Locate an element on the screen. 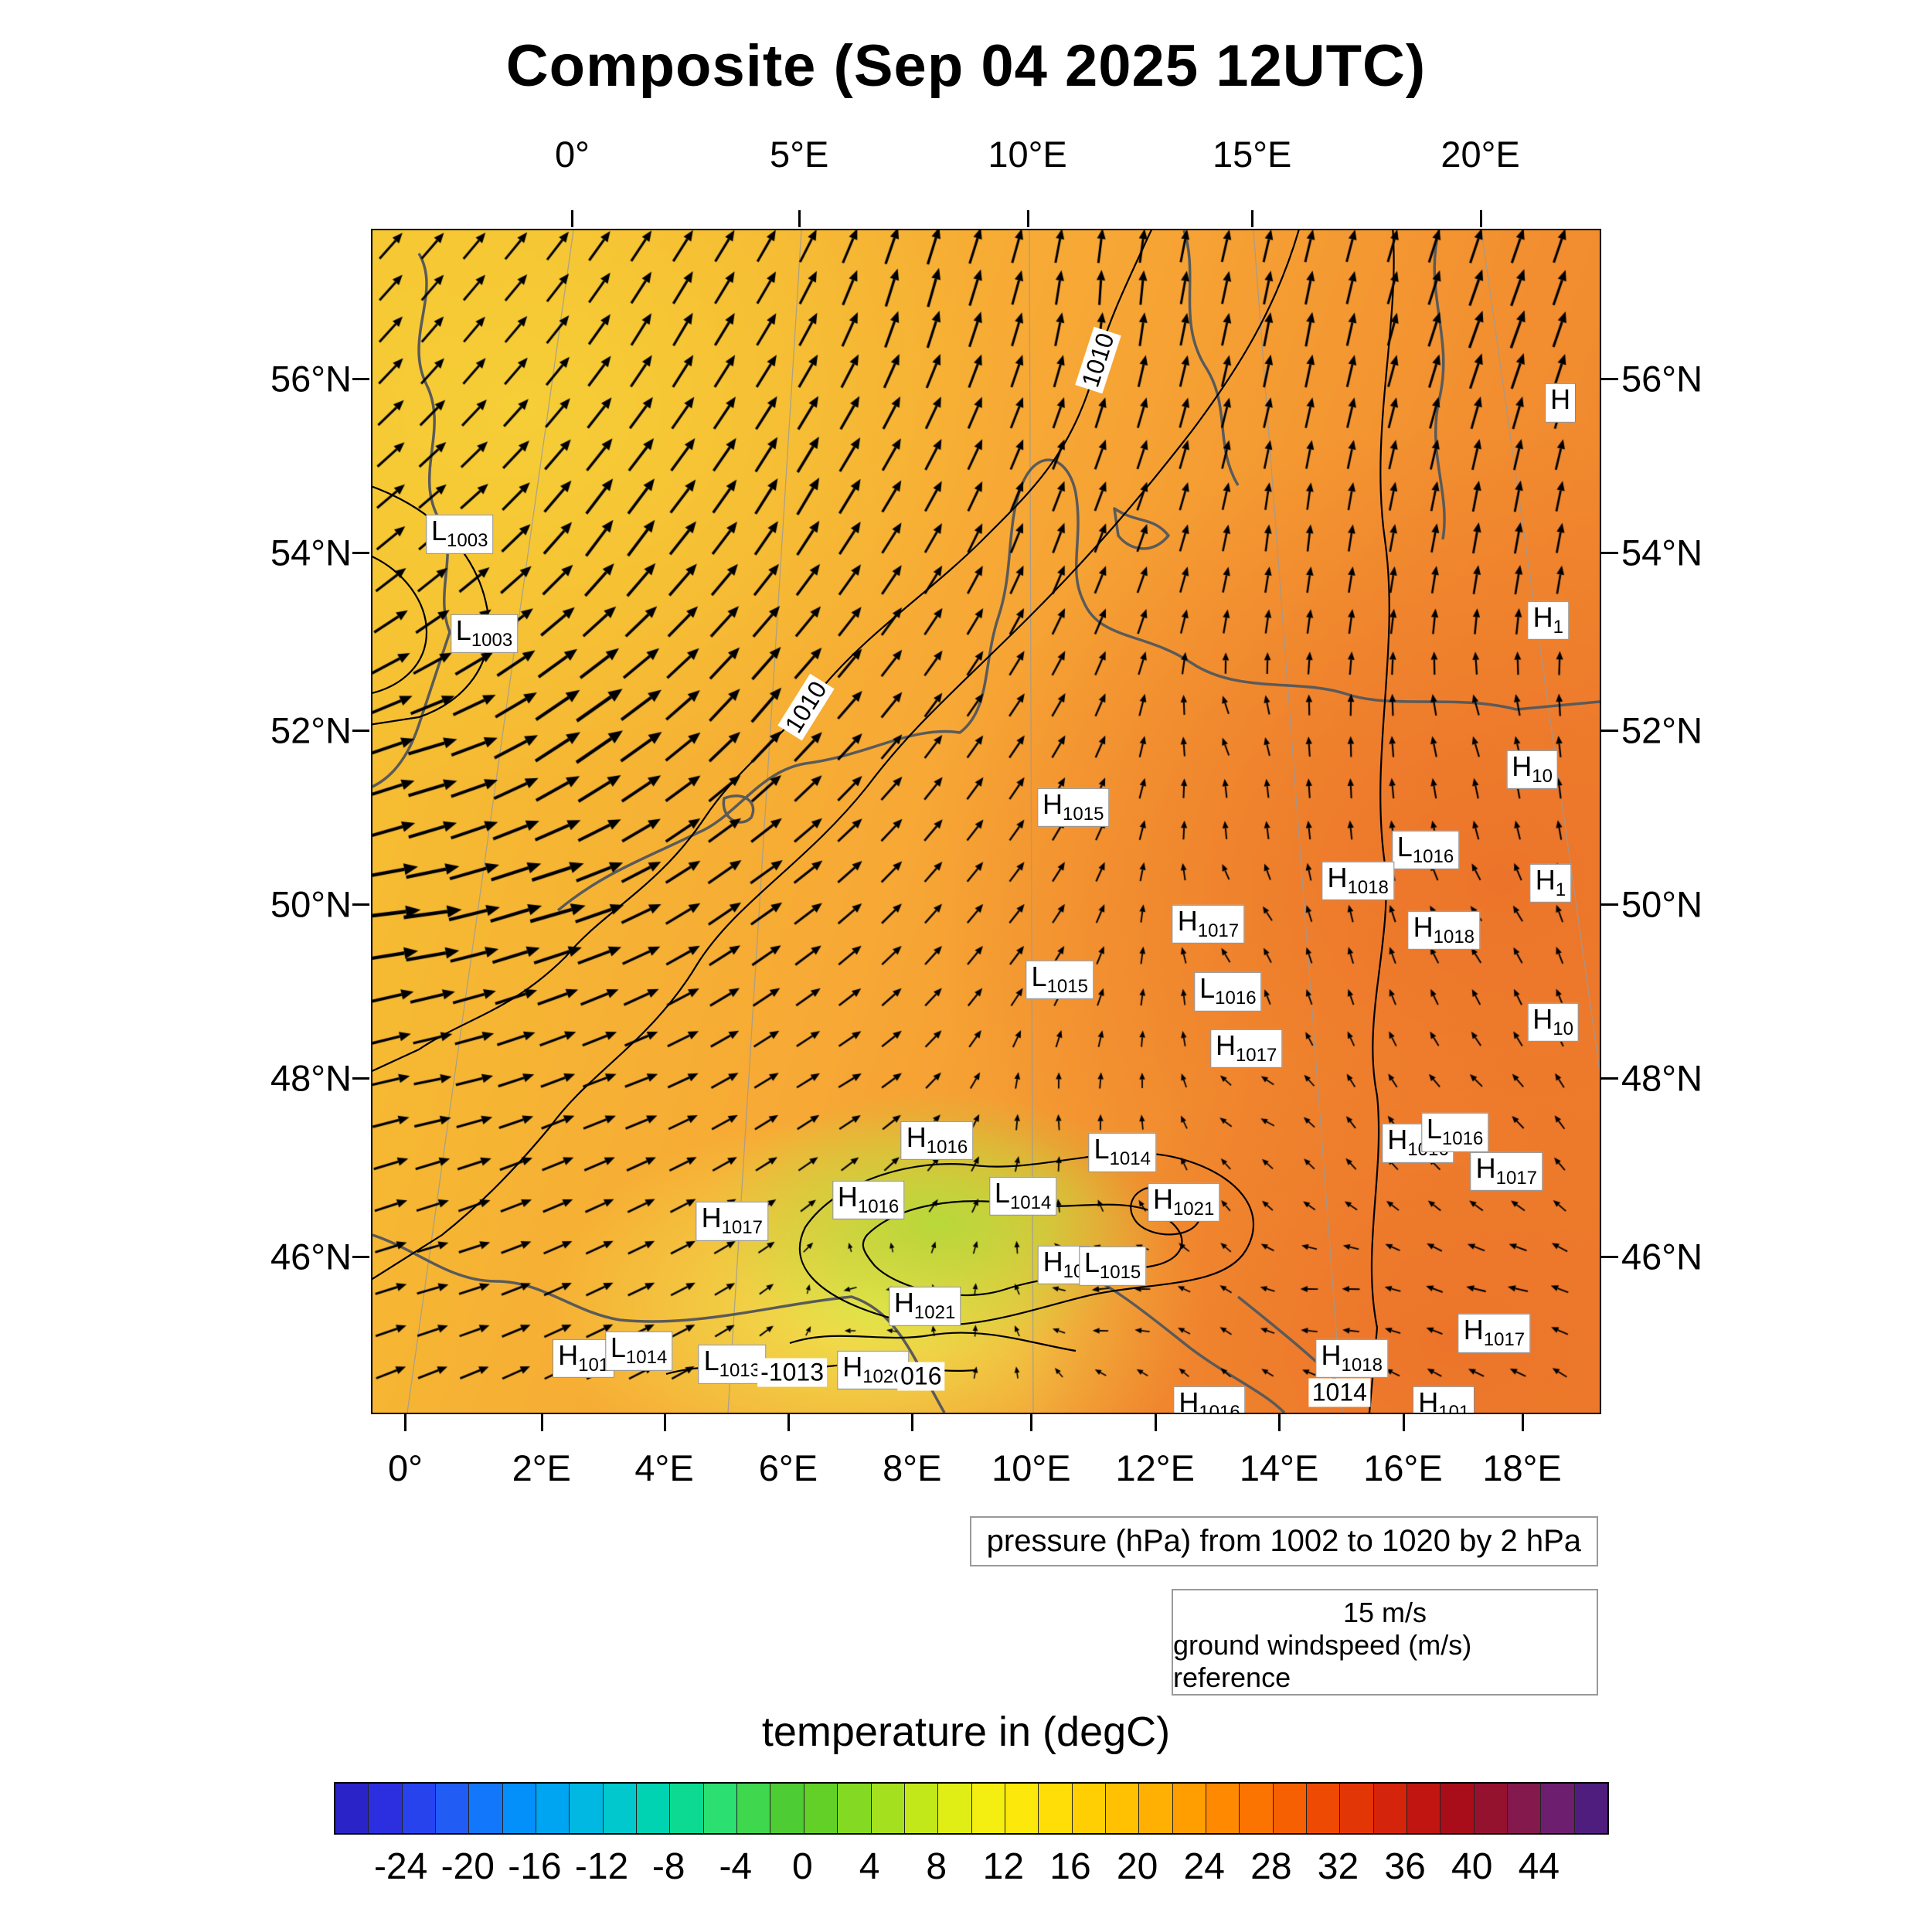  colorbar-tick-label: -20 is located at coordinates (468, 1867).